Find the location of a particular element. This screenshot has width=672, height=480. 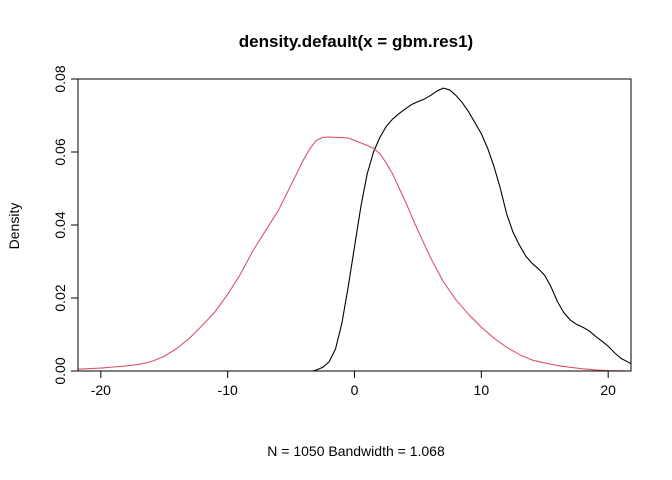

y-tick-label: 0.00 is located at coordinates (60, 370).